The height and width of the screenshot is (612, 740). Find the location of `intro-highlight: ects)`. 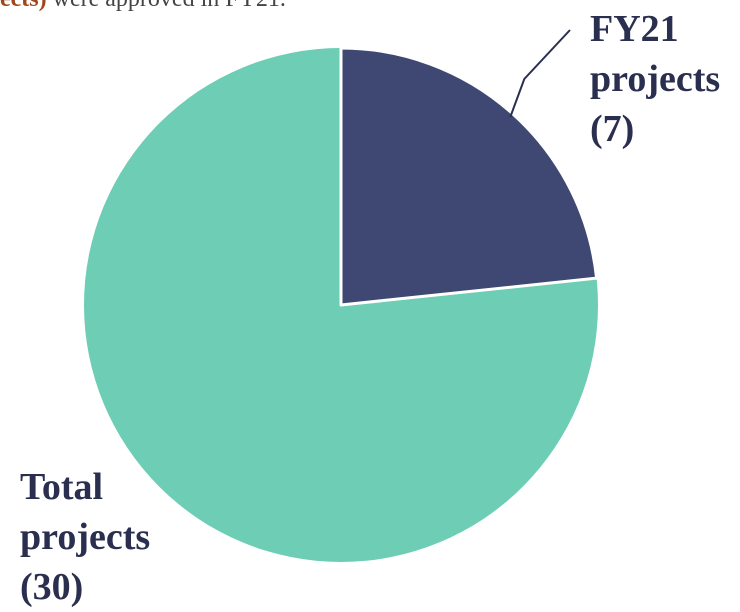

intro-highlight: ects) is located at coordinates (23, 6).